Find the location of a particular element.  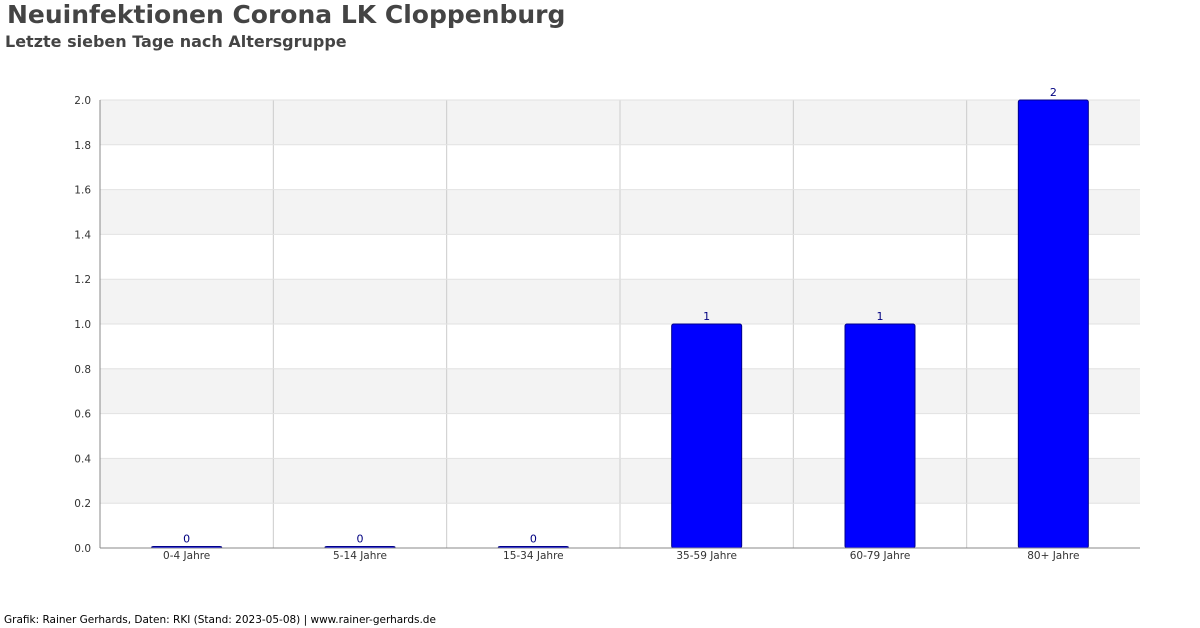

x-tick-label: 80+ Jahre is located at coordinates (1053, 556).